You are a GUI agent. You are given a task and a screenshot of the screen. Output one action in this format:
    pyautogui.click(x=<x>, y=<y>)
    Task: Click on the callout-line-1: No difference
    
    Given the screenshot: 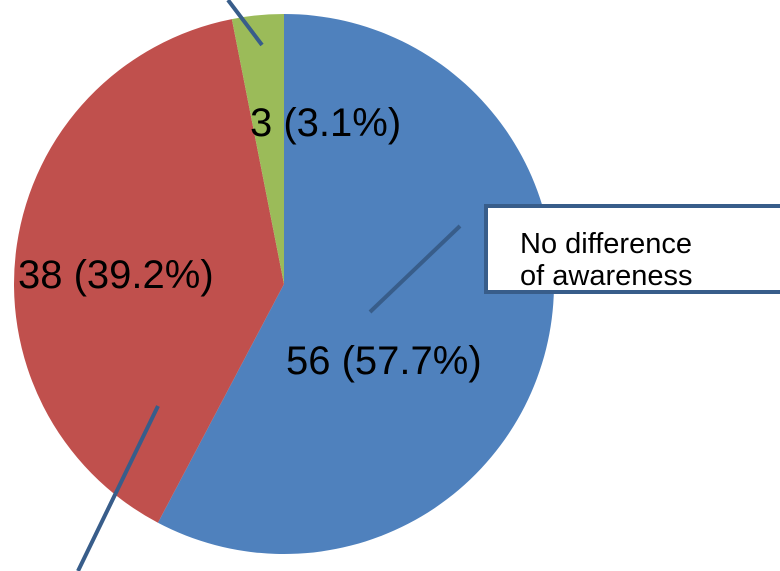 What is the action you would take?
    pyautogui.click(x=606, y=244)
    